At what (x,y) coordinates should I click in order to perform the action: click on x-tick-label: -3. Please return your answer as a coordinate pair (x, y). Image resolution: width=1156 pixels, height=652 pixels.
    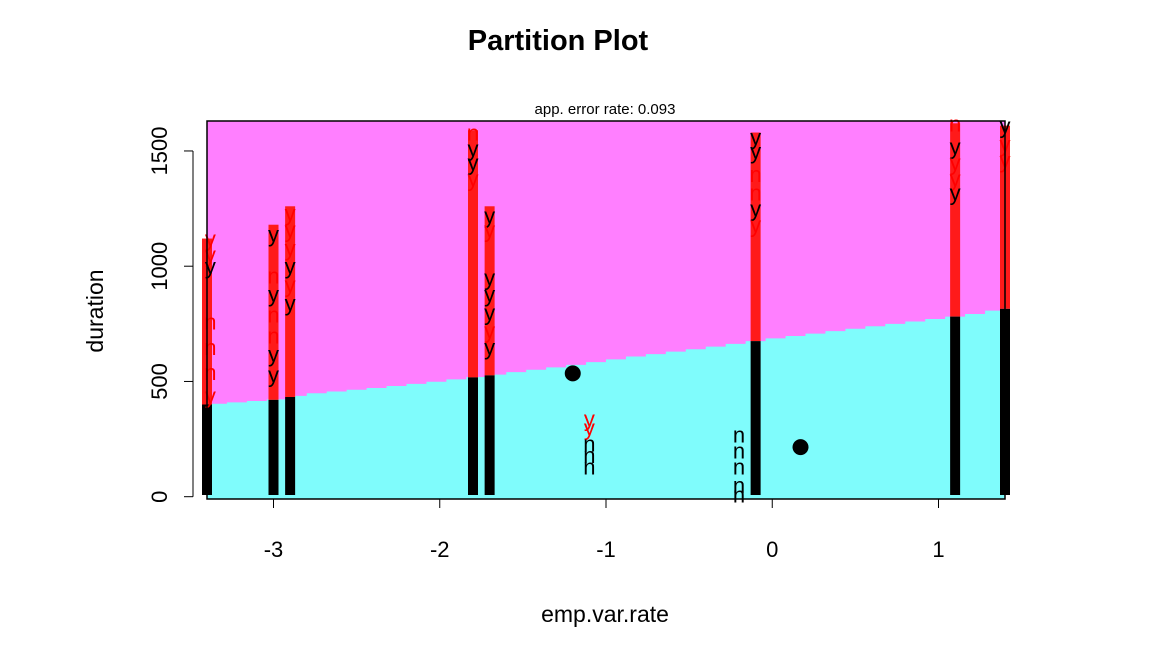
    Looking at the image, I should click on (274, 549).